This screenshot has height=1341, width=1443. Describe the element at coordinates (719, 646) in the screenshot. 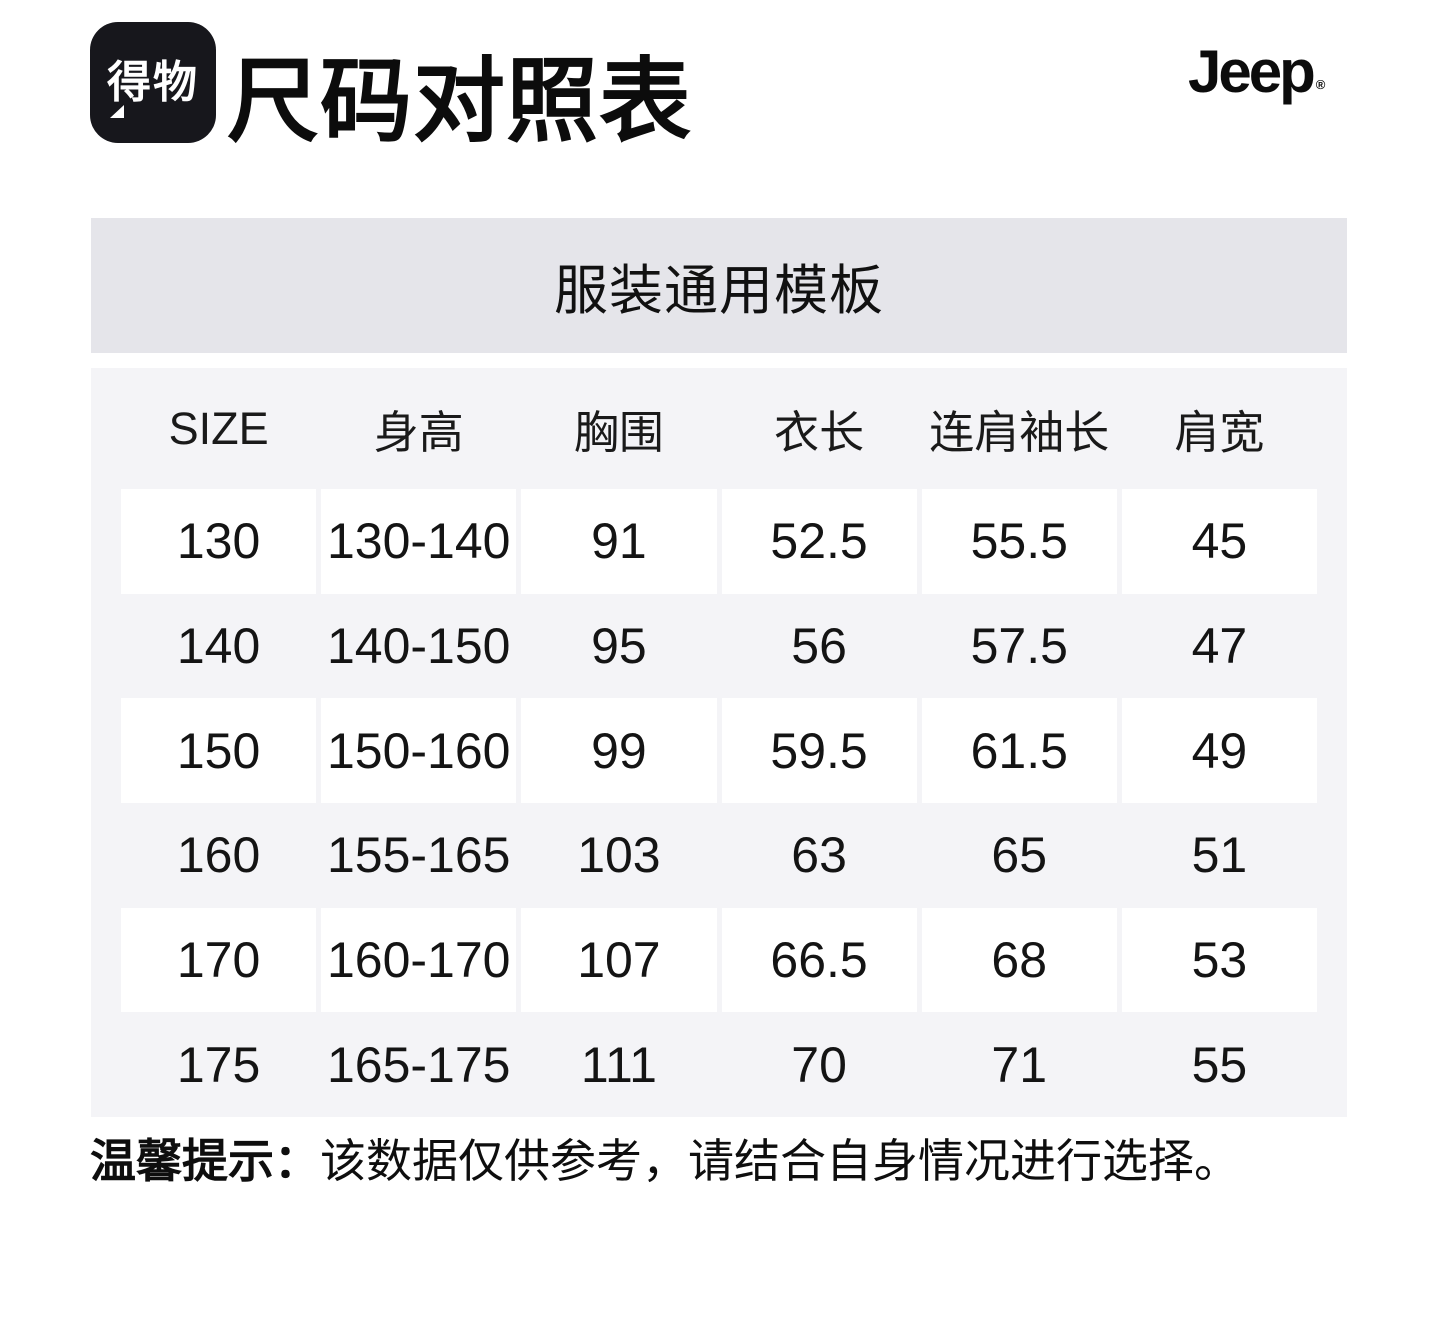

I see `table-row: 140 140-150 95 56 57.5 47` at that location.